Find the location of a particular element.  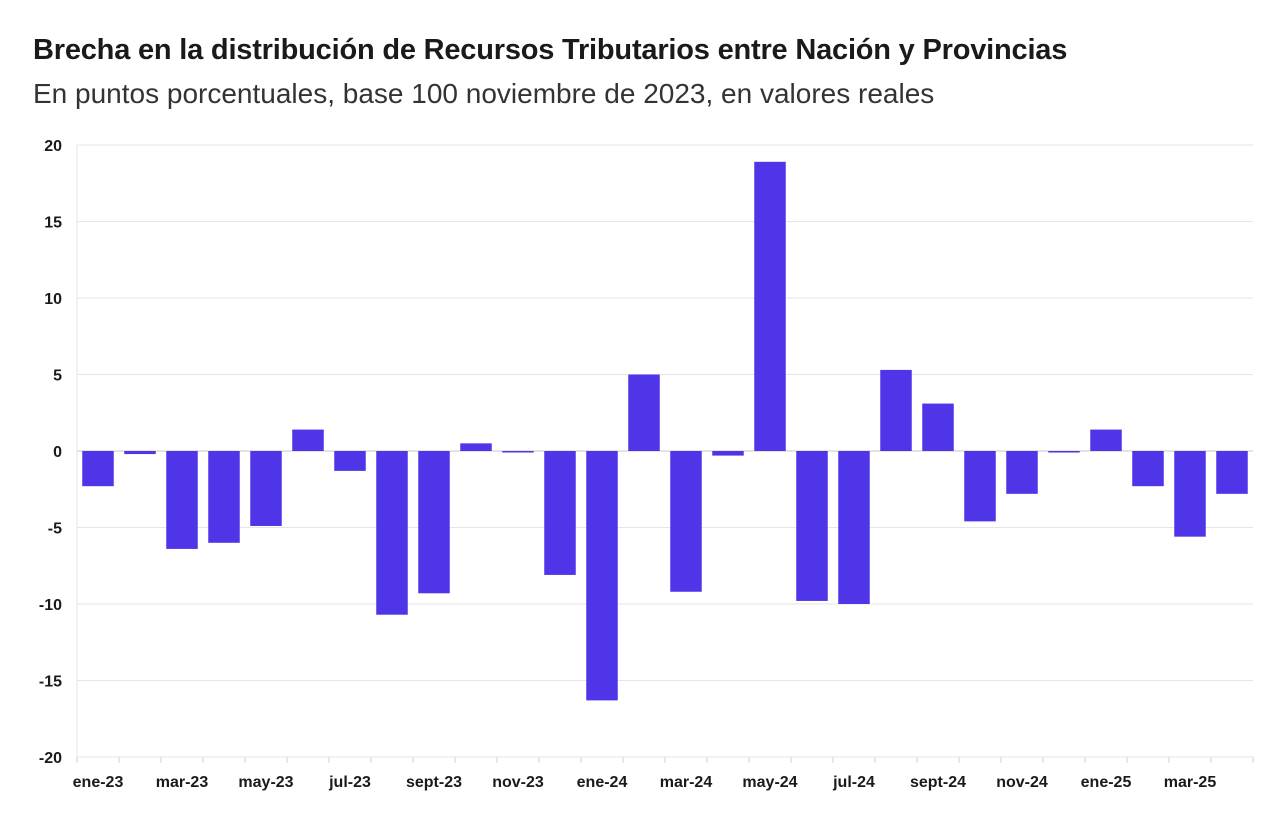

x-tick-label: jul-23 is located at coordinates (349, 782).